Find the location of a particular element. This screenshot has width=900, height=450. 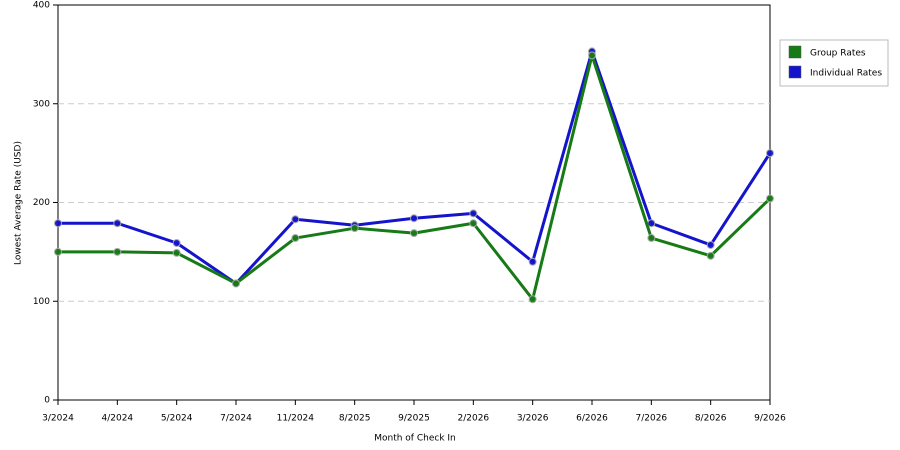

y-tick-label: 100 is located at coordinates (41, 302).